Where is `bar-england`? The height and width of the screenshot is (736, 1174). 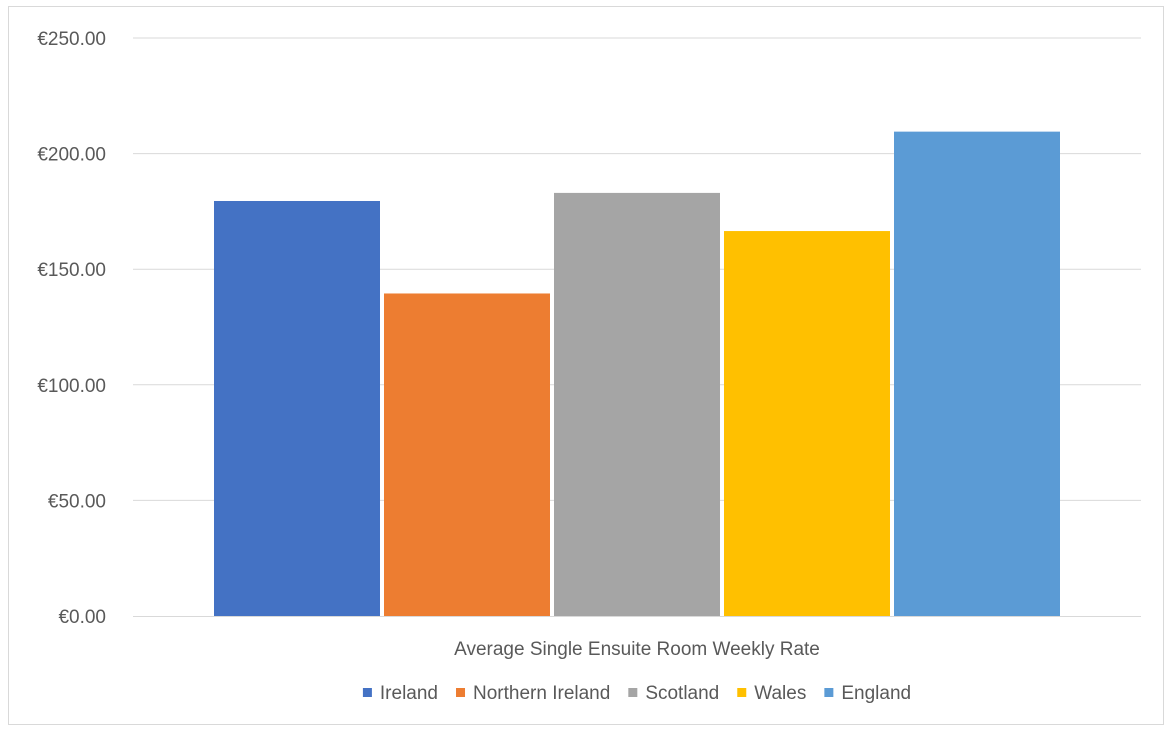 bar-england is located at coordinates (977, 374).